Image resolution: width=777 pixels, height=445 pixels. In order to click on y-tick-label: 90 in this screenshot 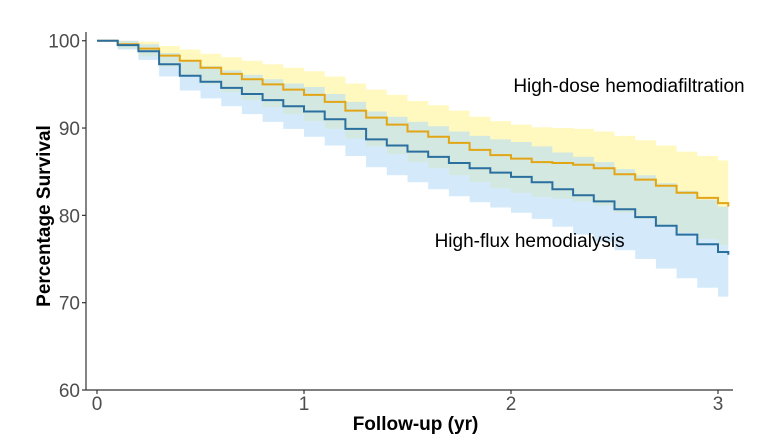, I will do `click(69, 129)`.